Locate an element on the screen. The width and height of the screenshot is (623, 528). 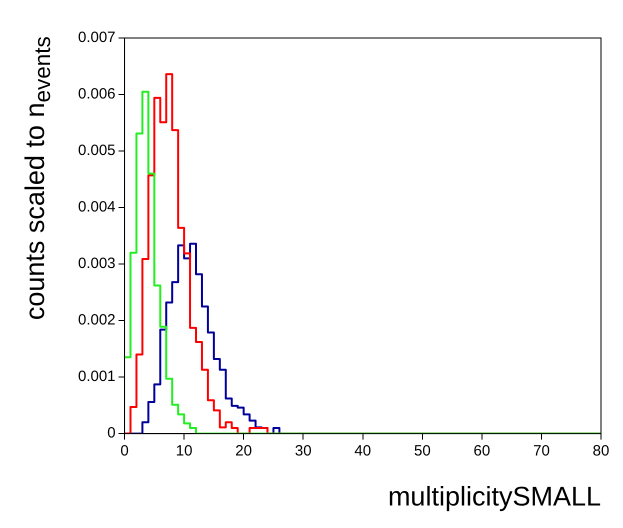
y-tick-label: 0.007 is located at coordinates (97, 37).